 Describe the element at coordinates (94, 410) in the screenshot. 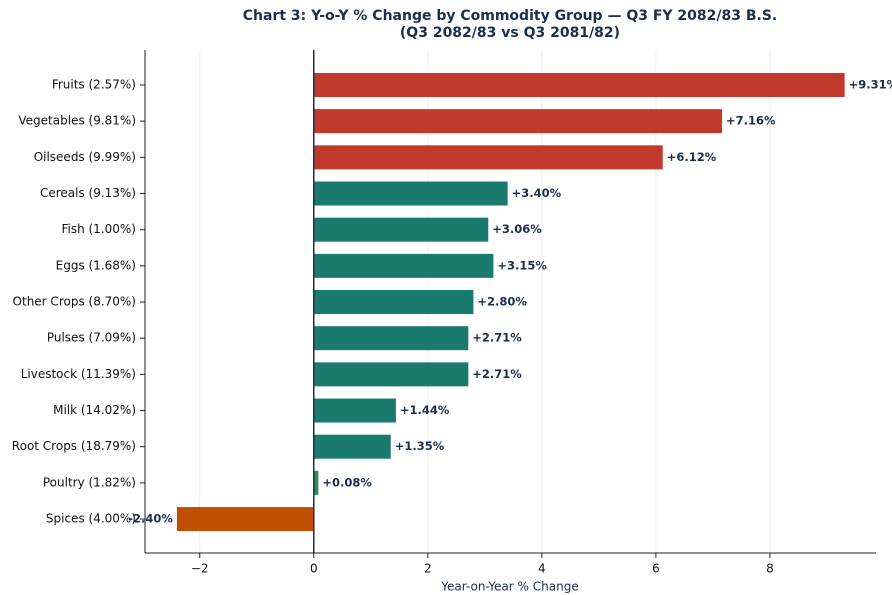

I see `y-tick-label: Milk (14.02%)` at that location.